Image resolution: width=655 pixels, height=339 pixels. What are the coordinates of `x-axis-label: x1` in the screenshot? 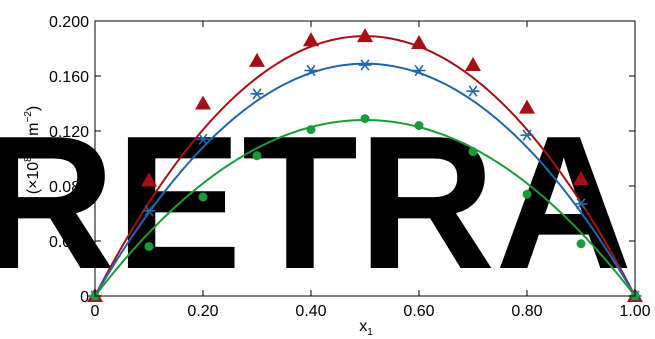 It's located at (366, 328).